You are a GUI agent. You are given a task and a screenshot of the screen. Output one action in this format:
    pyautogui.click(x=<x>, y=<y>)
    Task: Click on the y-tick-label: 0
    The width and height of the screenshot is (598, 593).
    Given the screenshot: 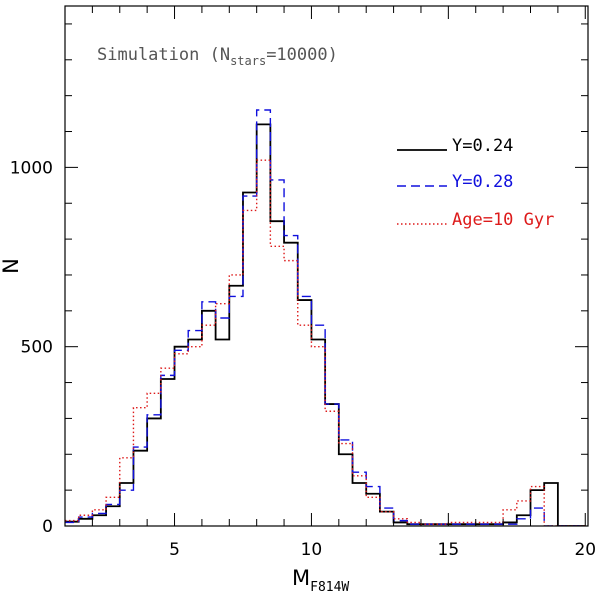 What is the action you would take?
    pyautogui.click(x=47, y=527)
    